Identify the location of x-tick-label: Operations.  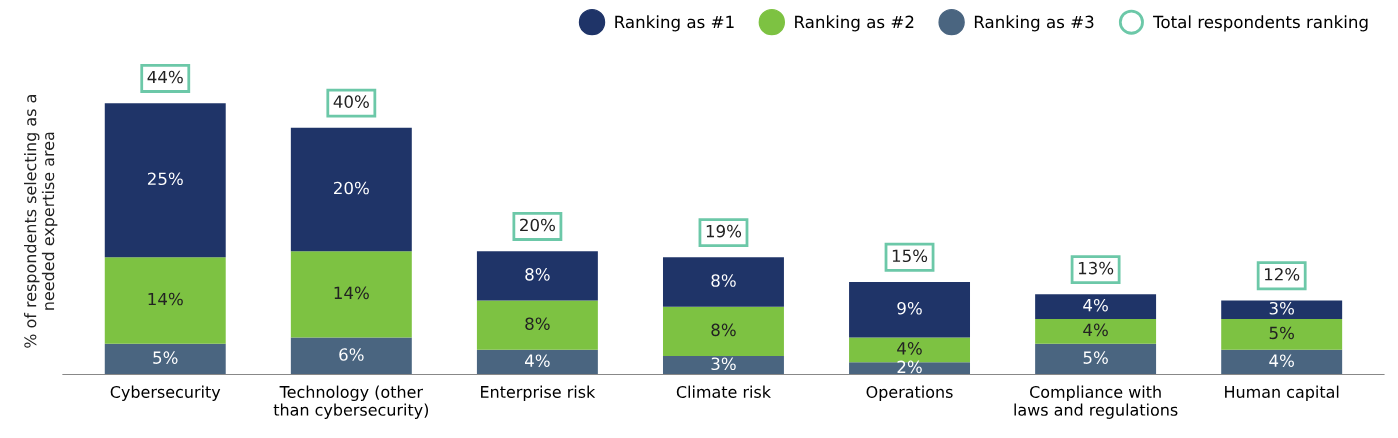
(909, 393).